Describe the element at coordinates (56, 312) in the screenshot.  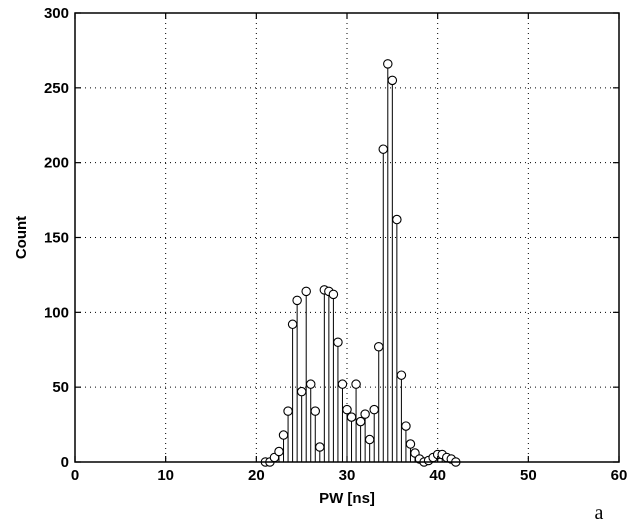
I see `y-tick-label: 100` at that location.